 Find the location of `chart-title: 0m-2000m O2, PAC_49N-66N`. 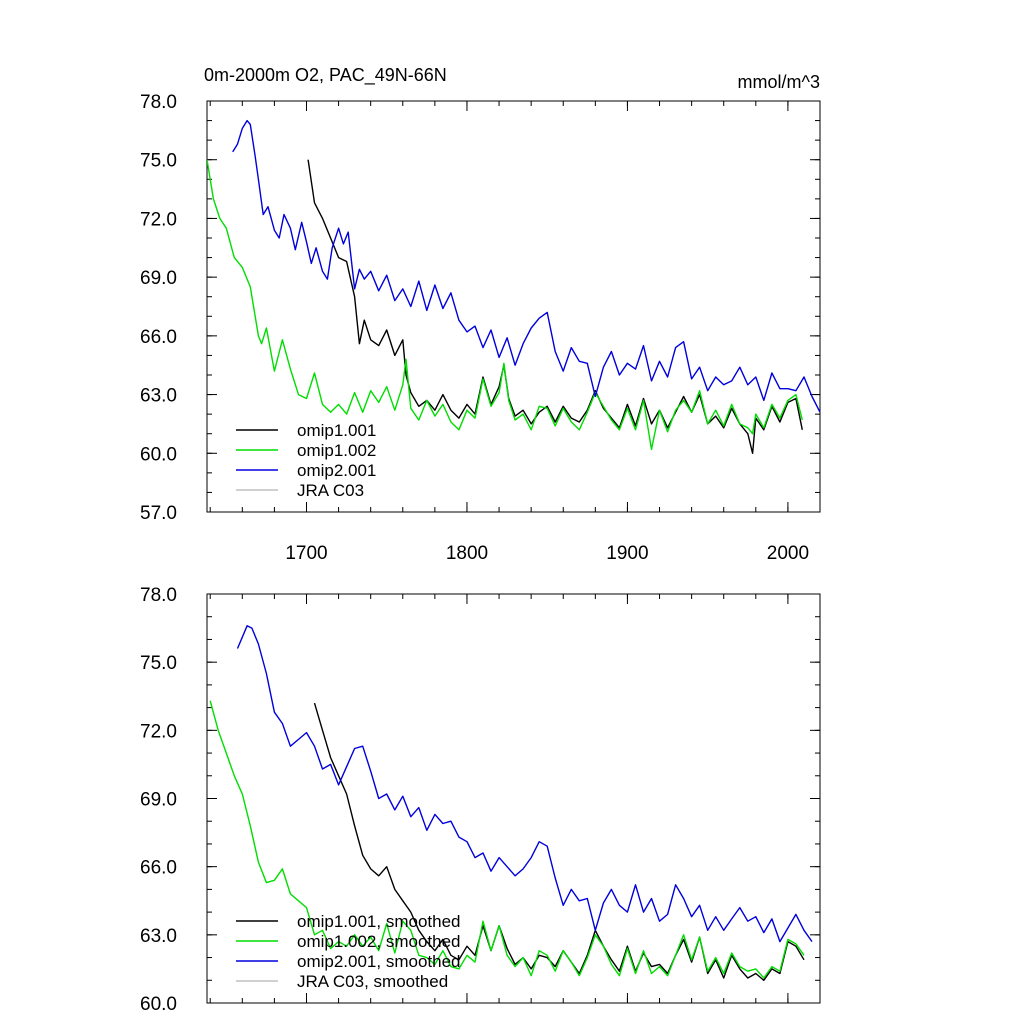

chart-title: 0m-2000m O2, PAC_49N-66N is located at coordinates (325, 75).